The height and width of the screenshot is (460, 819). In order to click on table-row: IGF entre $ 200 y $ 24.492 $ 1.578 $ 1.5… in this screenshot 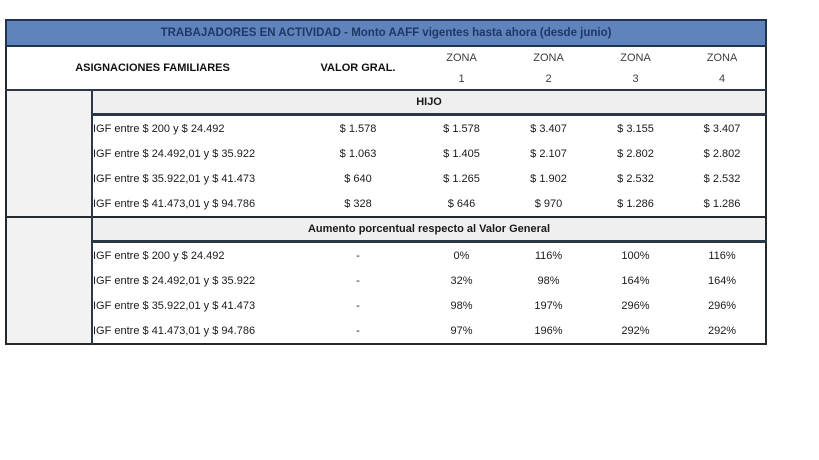, I will do `click(386, 127)`.